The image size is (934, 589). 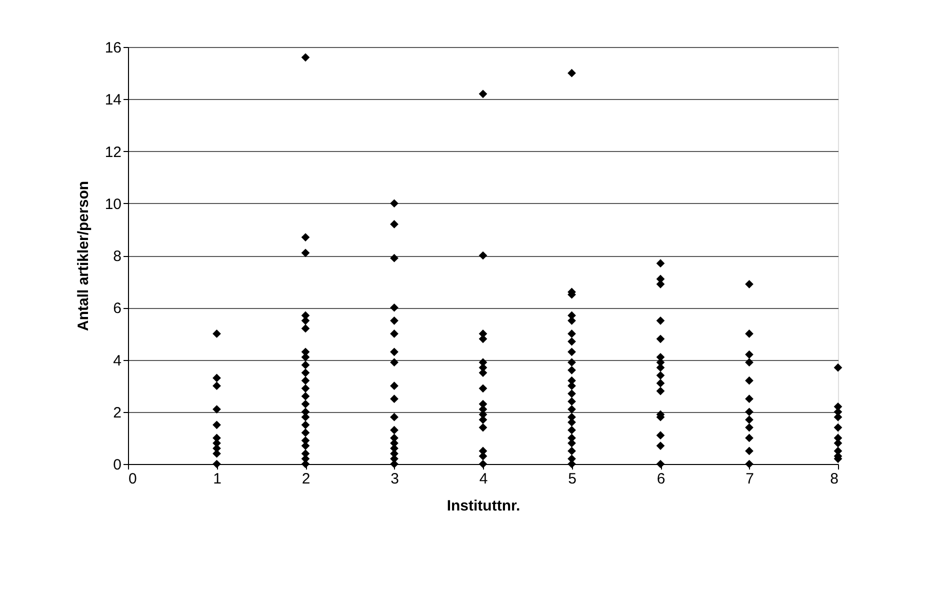 I want to click on x-tick-label: 4, so click(x=483, y=479).